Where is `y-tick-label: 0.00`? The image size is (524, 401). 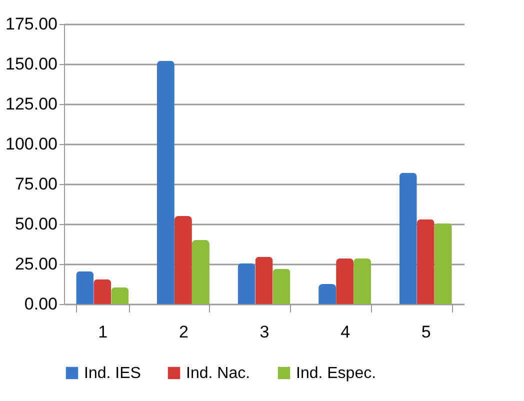
y-tick-label: 0.00 is located at coordinates (41, 304).